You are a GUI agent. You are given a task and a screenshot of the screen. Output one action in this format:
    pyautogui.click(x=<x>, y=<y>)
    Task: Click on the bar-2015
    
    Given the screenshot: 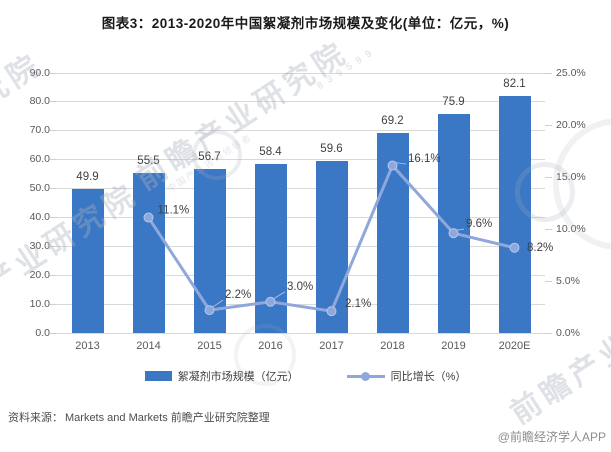 What is the action you would take?
    pyautogui.click(x=209, y=251)
    